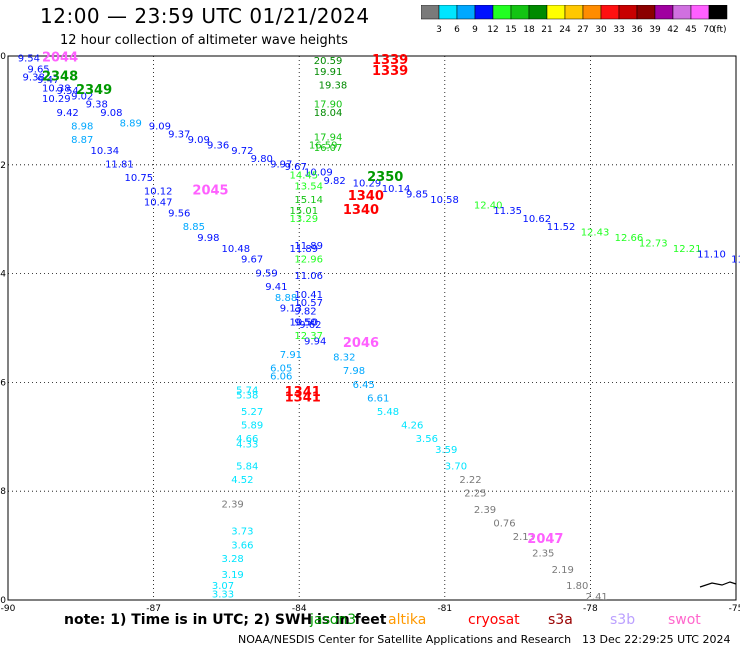 This screenshot has width=740, height=650. I want to click on wave-height-label: 15.01, so click(303, 211).